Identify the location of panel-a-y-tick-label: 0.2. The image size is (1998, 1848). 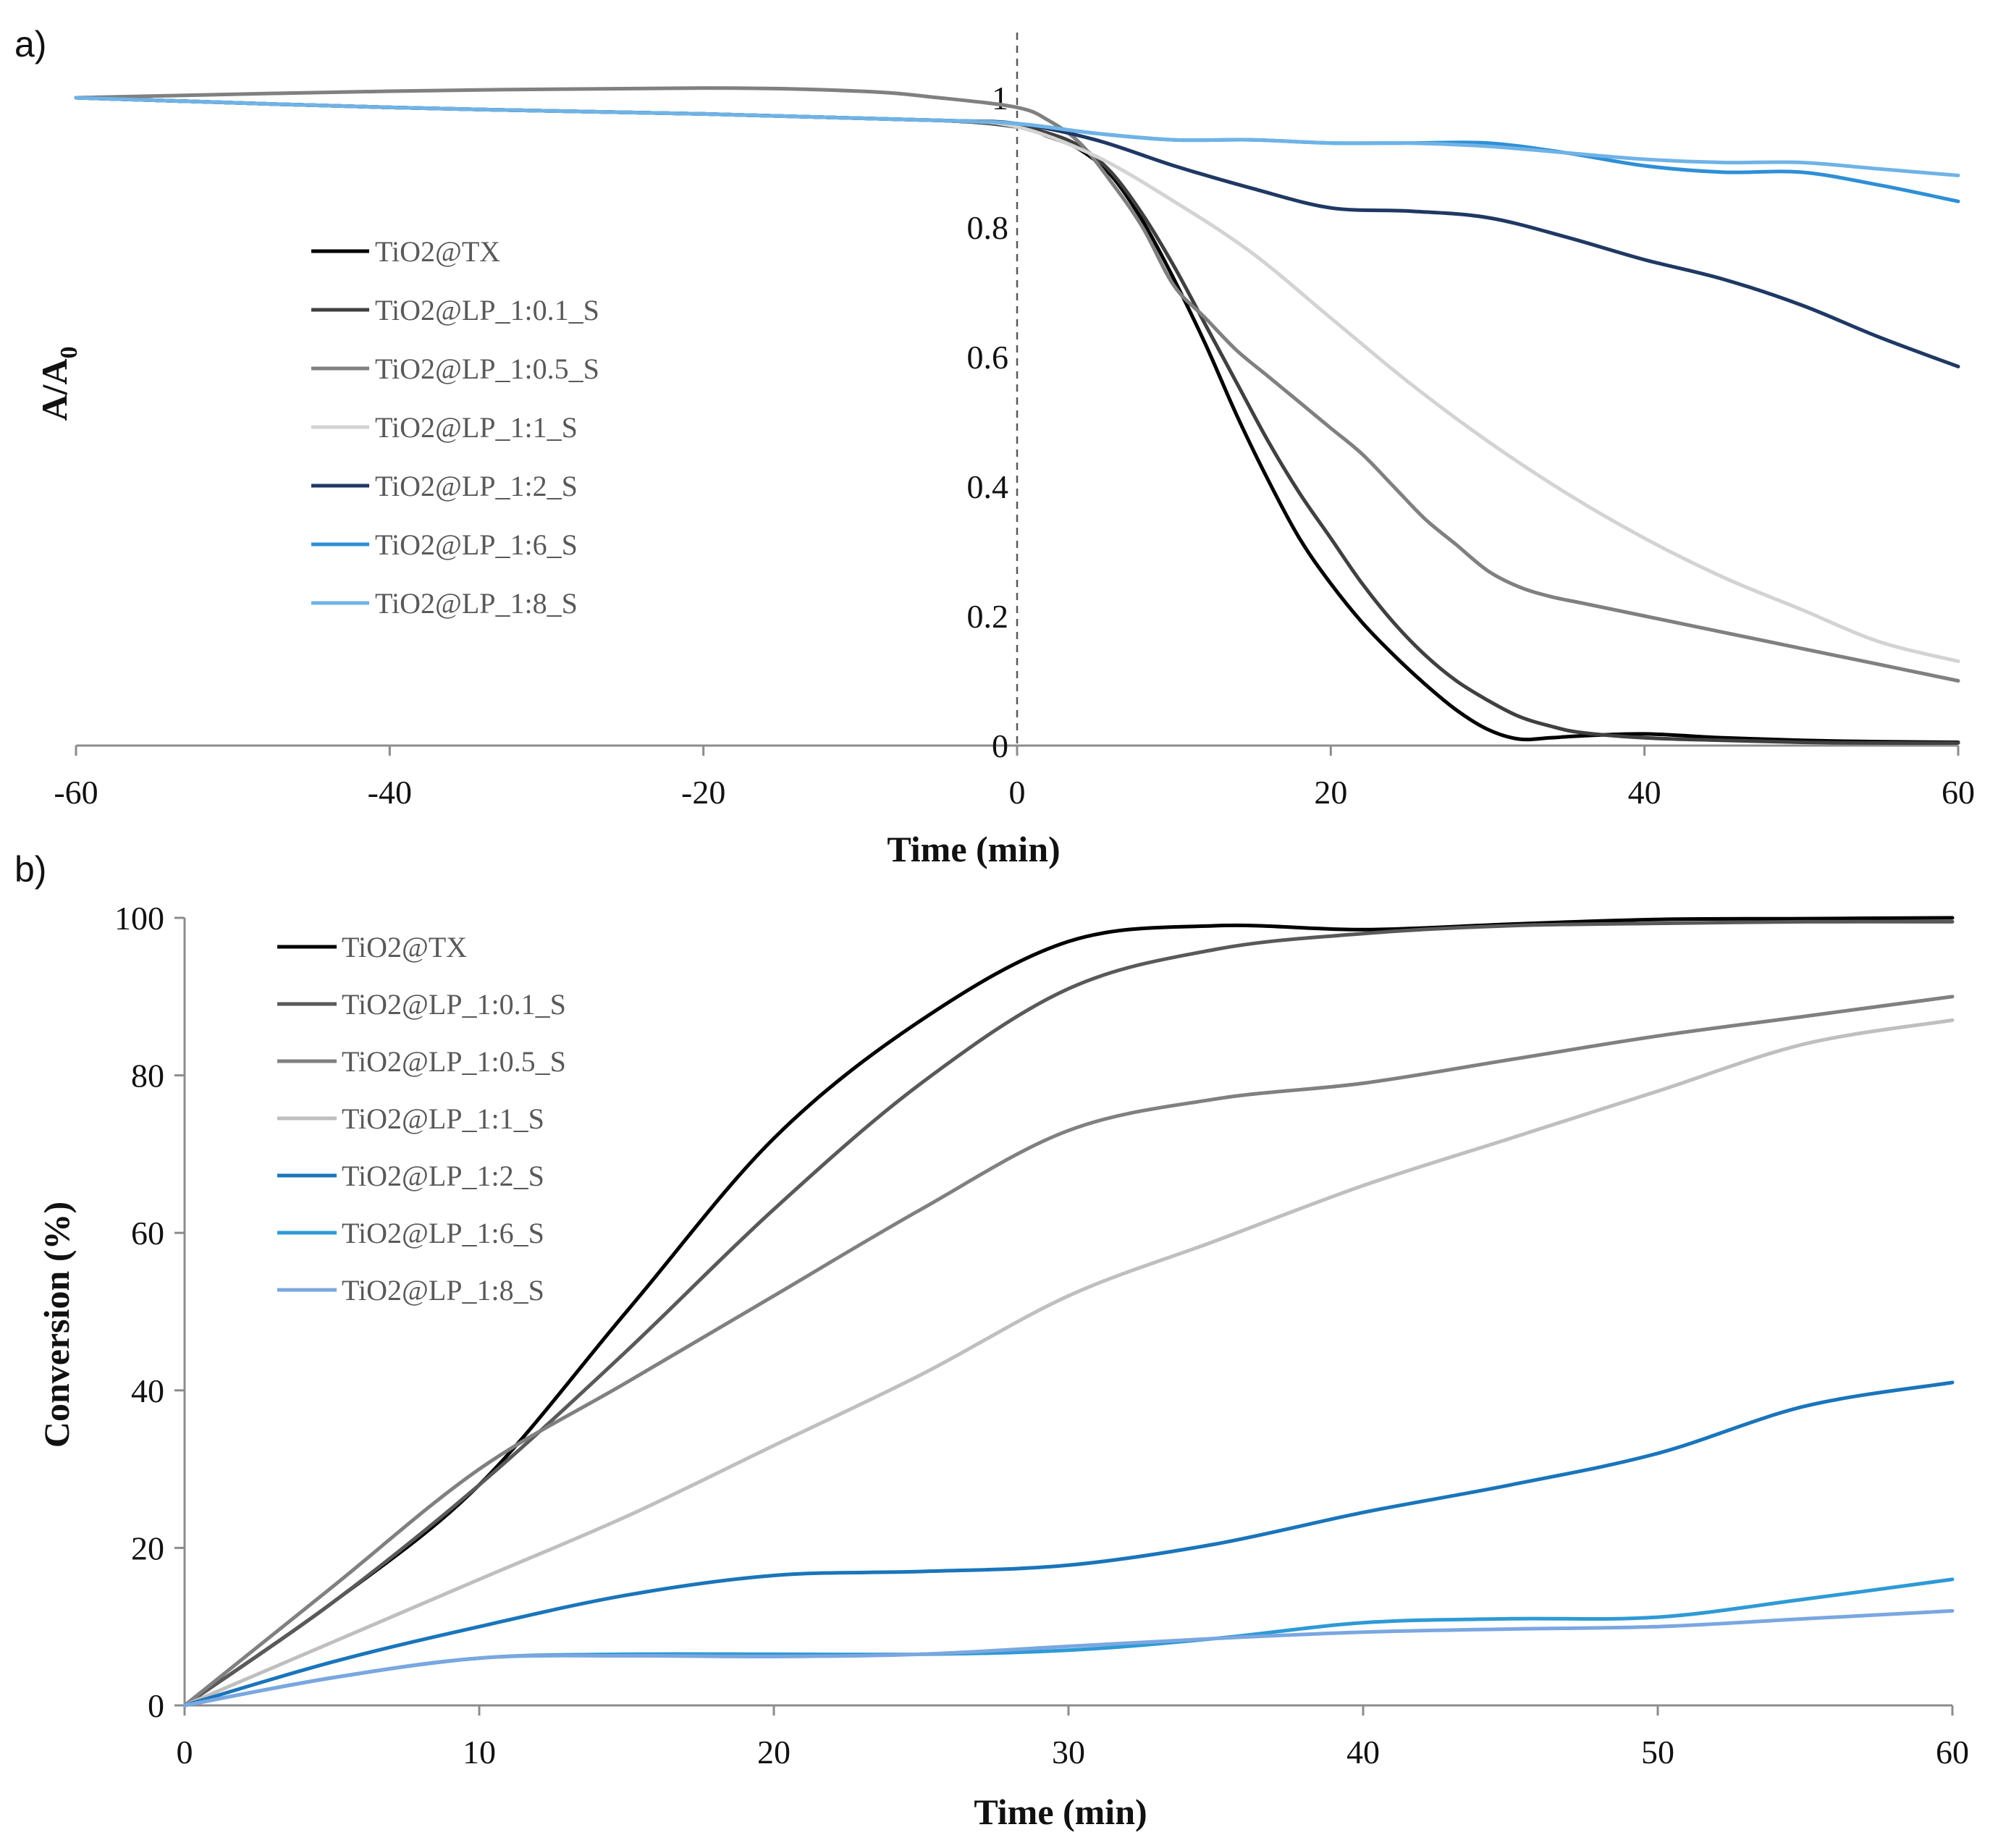
(988, 616).